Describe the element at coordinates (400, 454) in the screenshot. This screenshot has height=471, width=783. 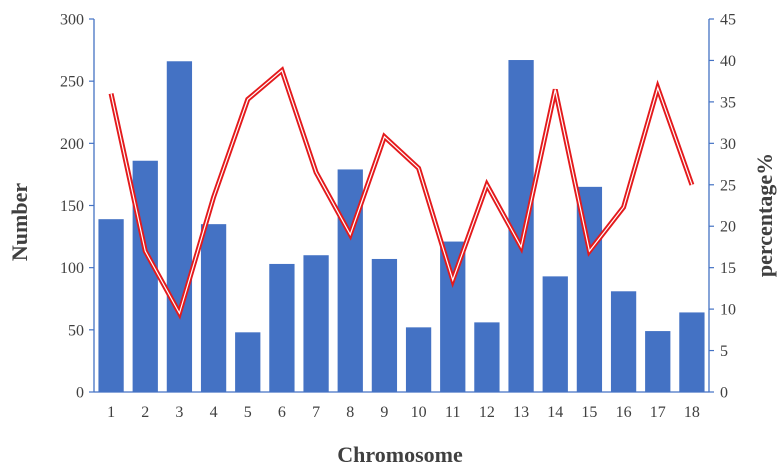
I see `x-axis-title: Chromosome` at that location.